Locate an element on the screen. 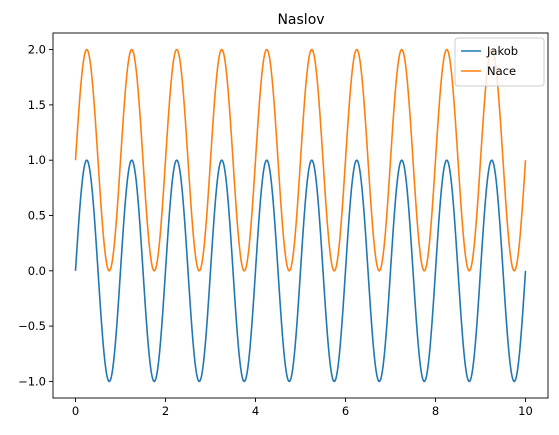  y-tick-label: 0.5 is located at coordinates (37, 216).